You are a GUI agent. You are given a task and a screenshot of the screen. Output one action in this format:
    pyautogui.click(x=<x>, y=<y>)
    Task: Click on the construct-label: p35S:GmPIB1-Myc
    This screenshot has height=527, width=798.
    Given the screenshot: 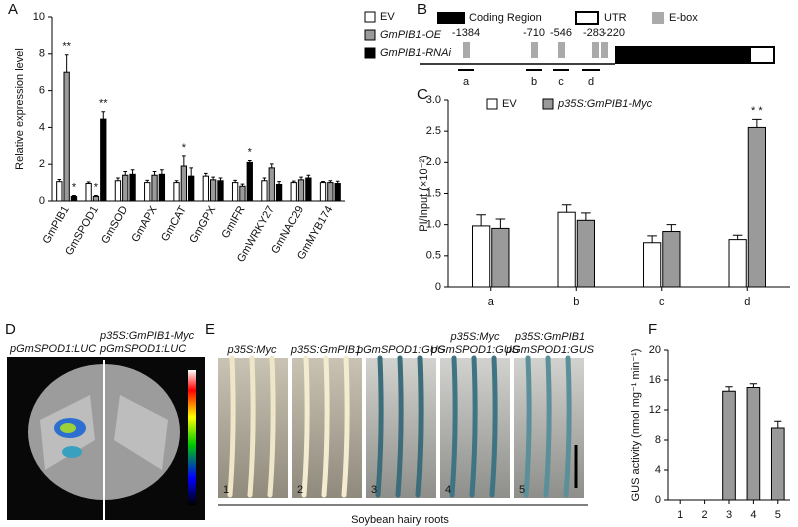 What is the action you would take?
    pyautogui.click(x=147, y=336)
    